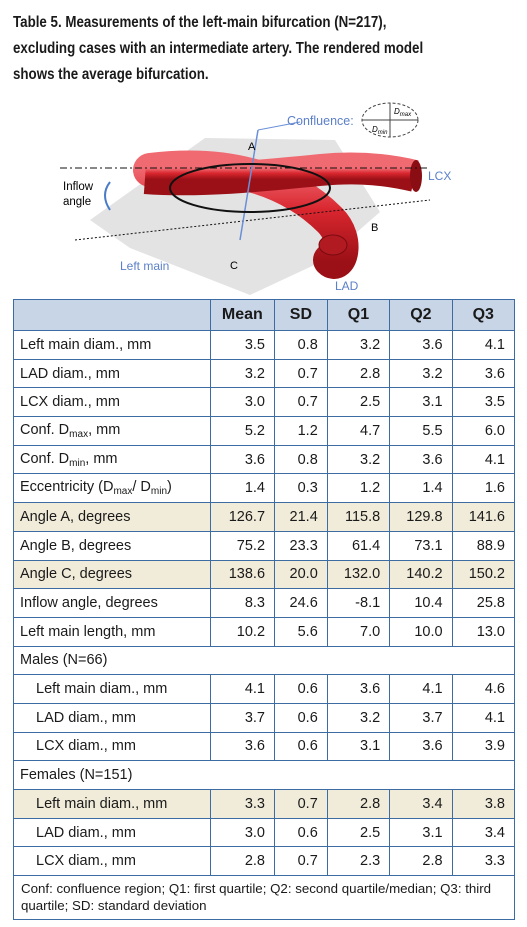 The height and width of the screenshot is (927, 527). I want to click on label: LCX, so click(439, 176).